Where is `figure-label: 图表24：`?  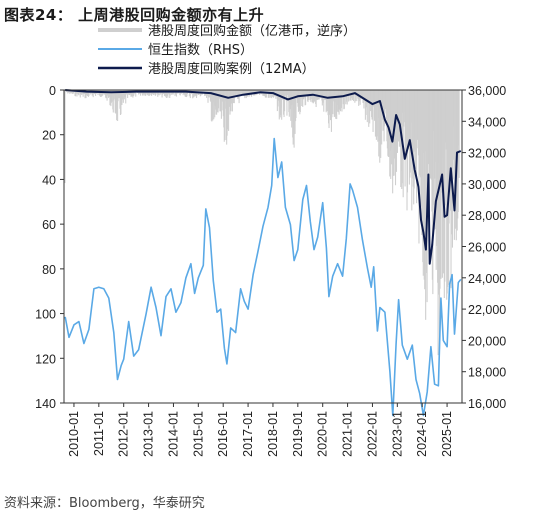 figure-label: 图表24： is located at coordinates (38, 15).